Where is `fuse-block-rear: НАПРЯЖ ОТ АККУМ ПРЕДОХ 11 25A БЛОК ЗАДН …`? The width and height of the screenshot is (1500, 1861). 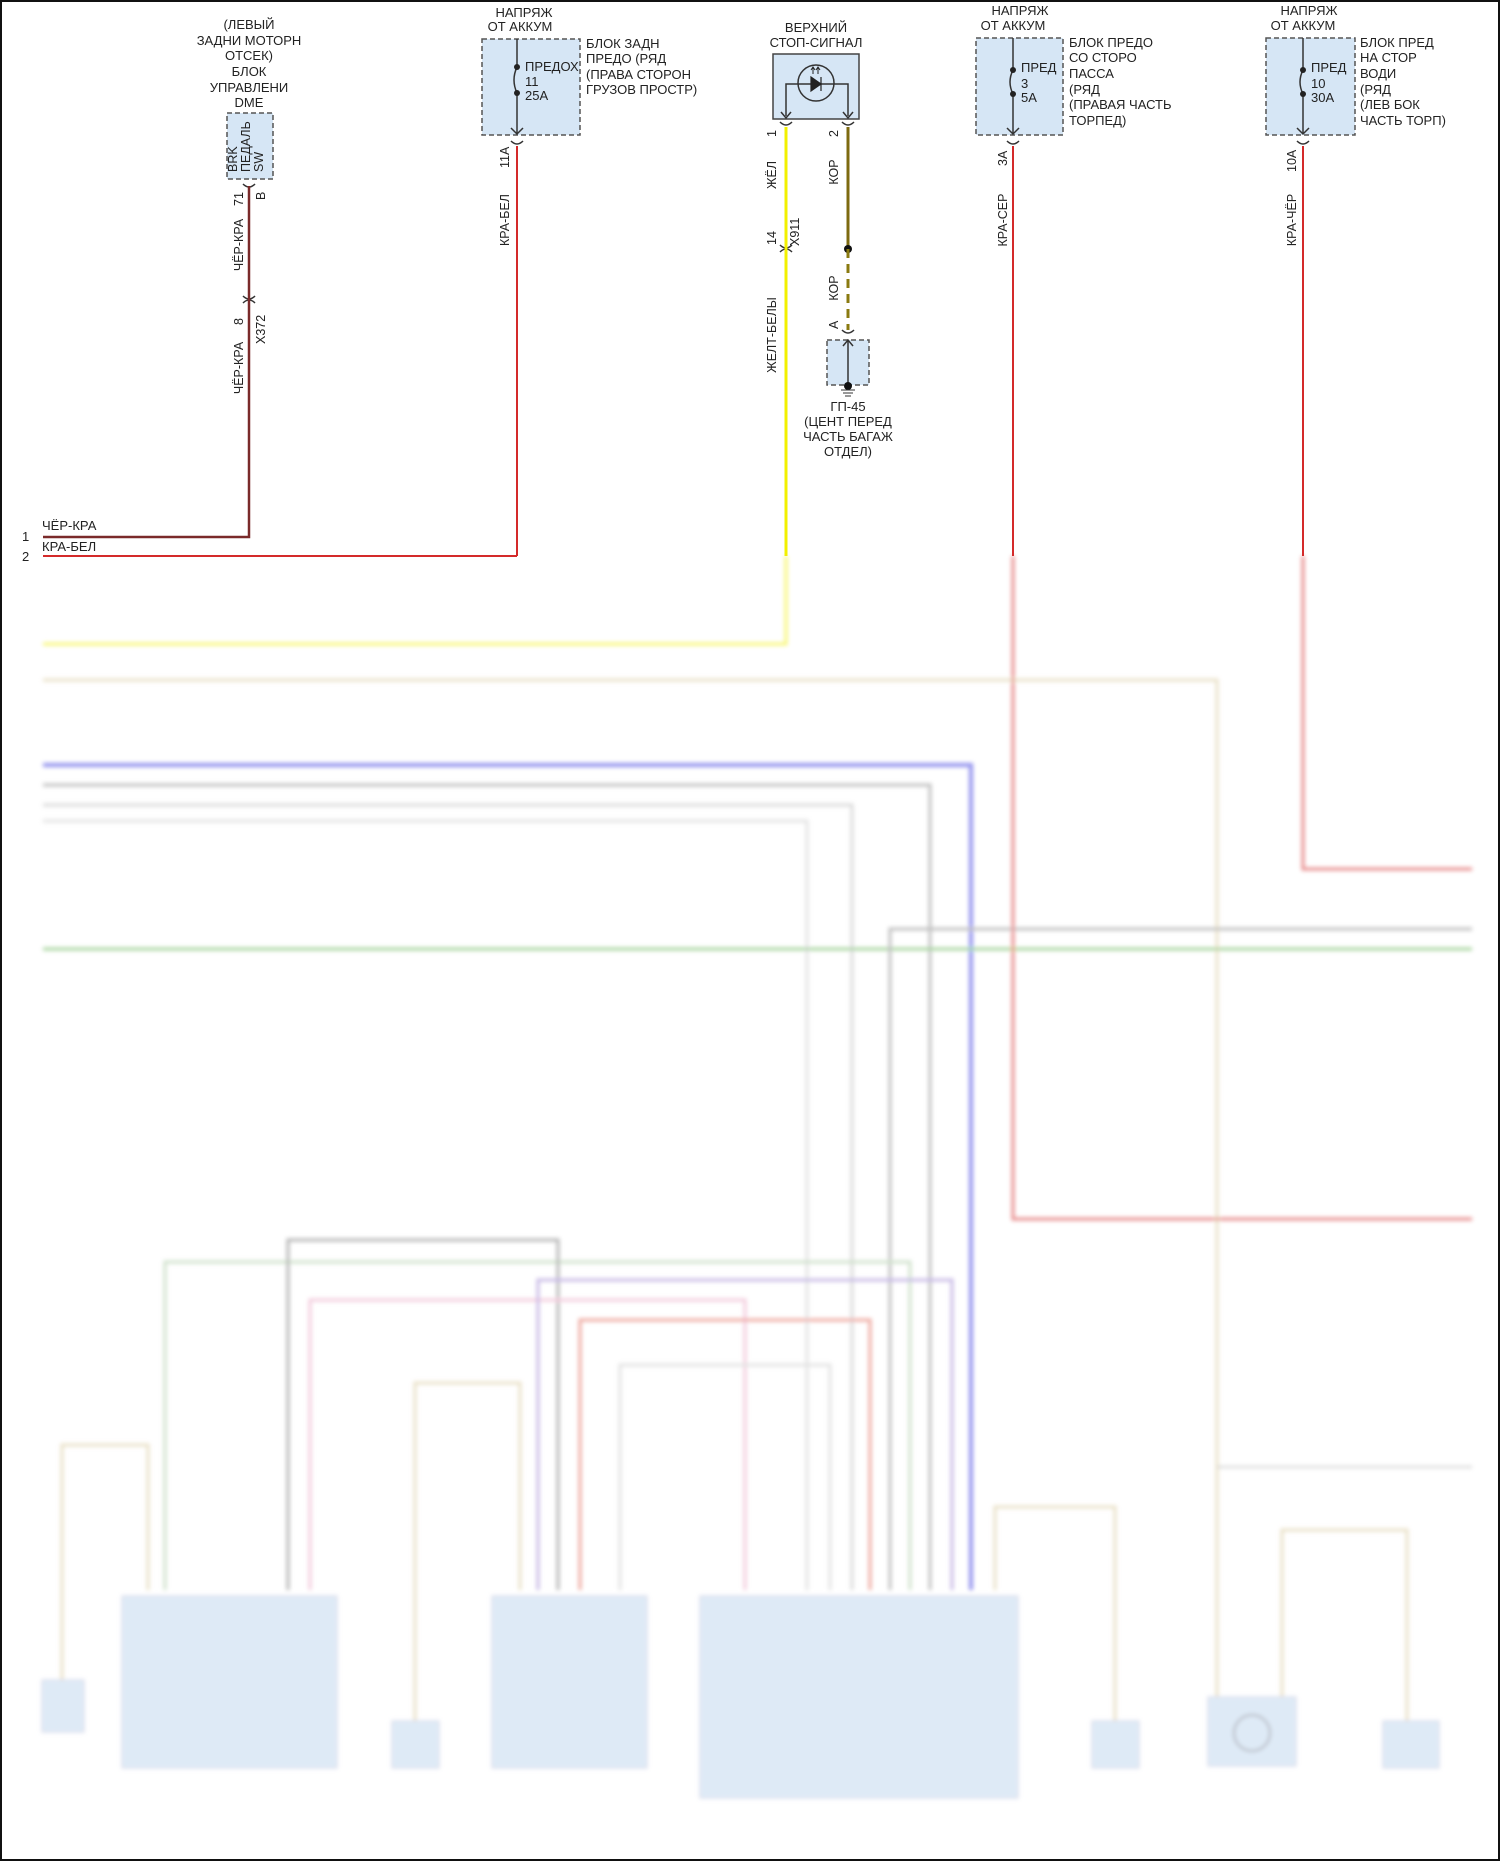
fuse-block-rear: НАПРЯЖ ОТ АККУМ ПРЕДОХ 11 25A БЛОК ЗАДН … is located at coordinates (589, 280).